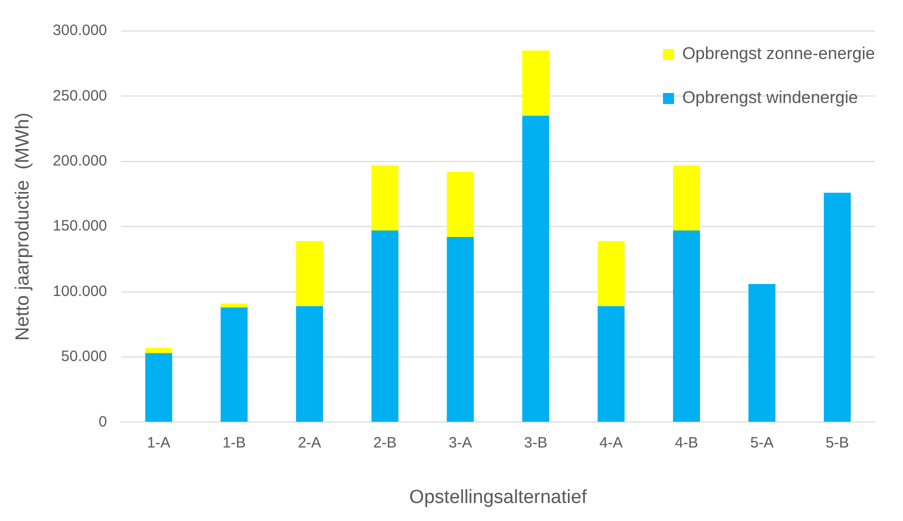  Describe the element at coordinates (80, 95) in the screenshot. I see `y-tick-label: 250.000` at that location.